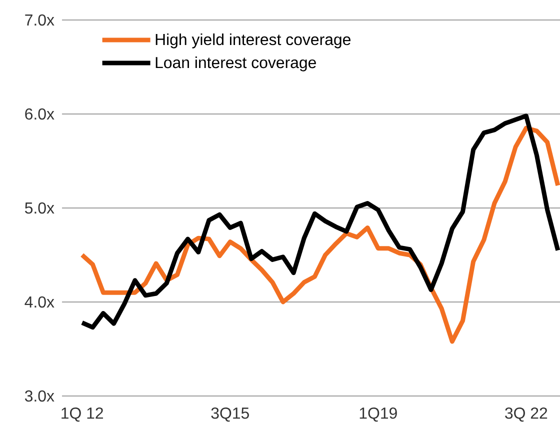 The image size is (560, 437). Describe the element at coordinates (253, 40) in the screenshot. I see `legend-label: High yield interest coverage` at that location.